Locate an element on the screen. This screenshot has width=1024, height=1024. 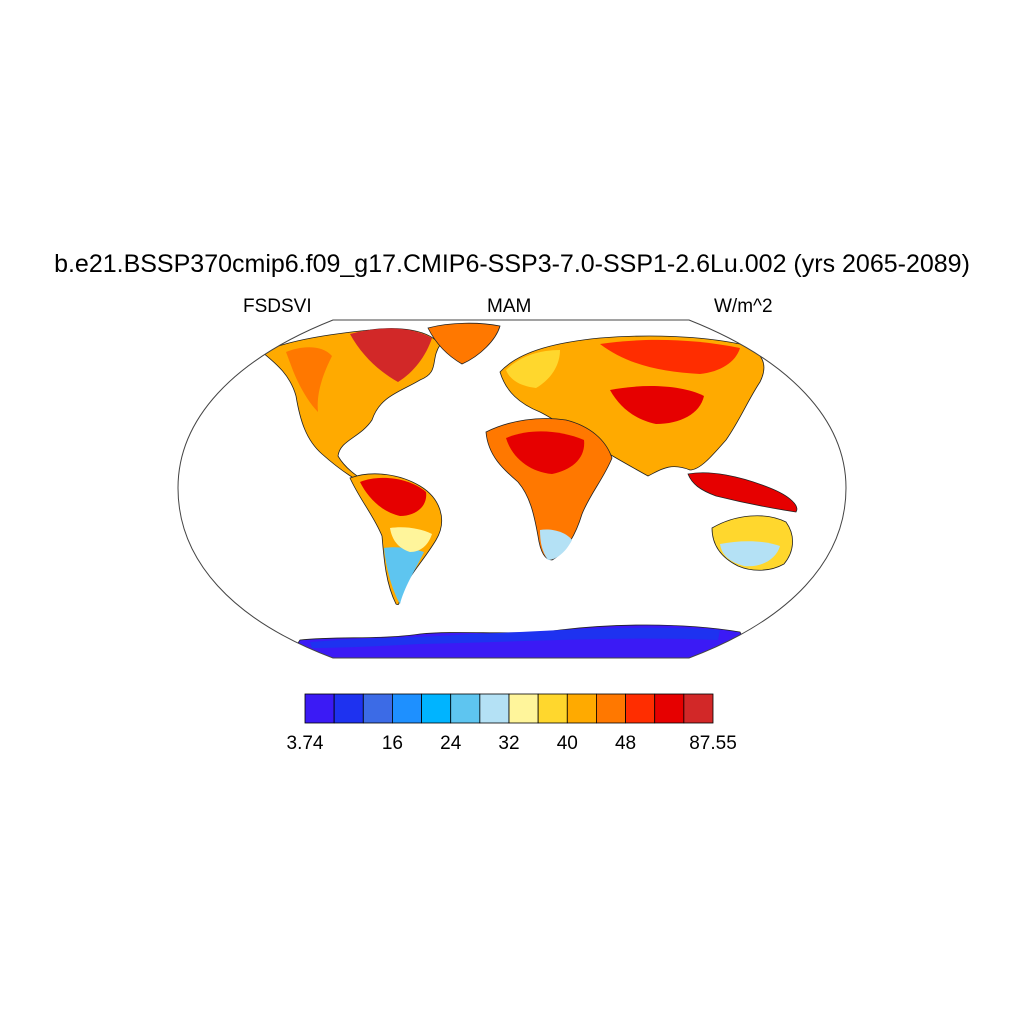
north-america-west is located at coordinates (309, 379).